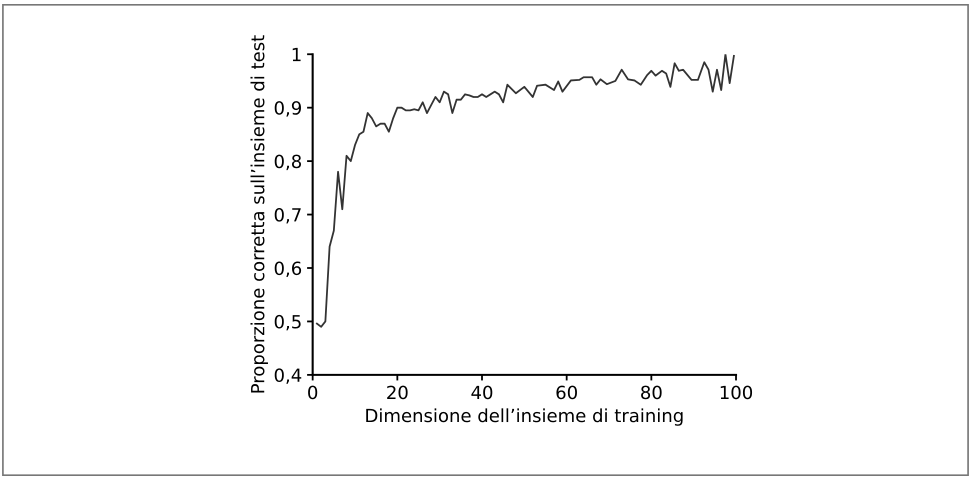  I want to click on x-tick-label: 60, so click(566, 393).